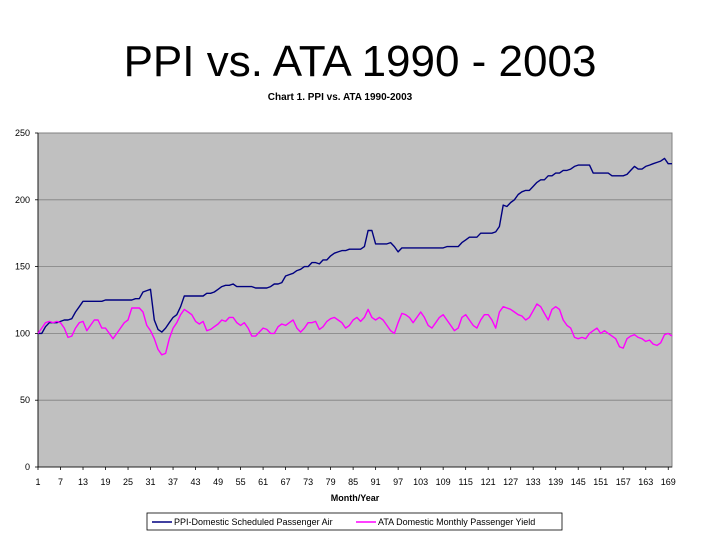 This screenshot has height=540, width=720. I want to click on x-tick-label: 121, so click(488, 482).